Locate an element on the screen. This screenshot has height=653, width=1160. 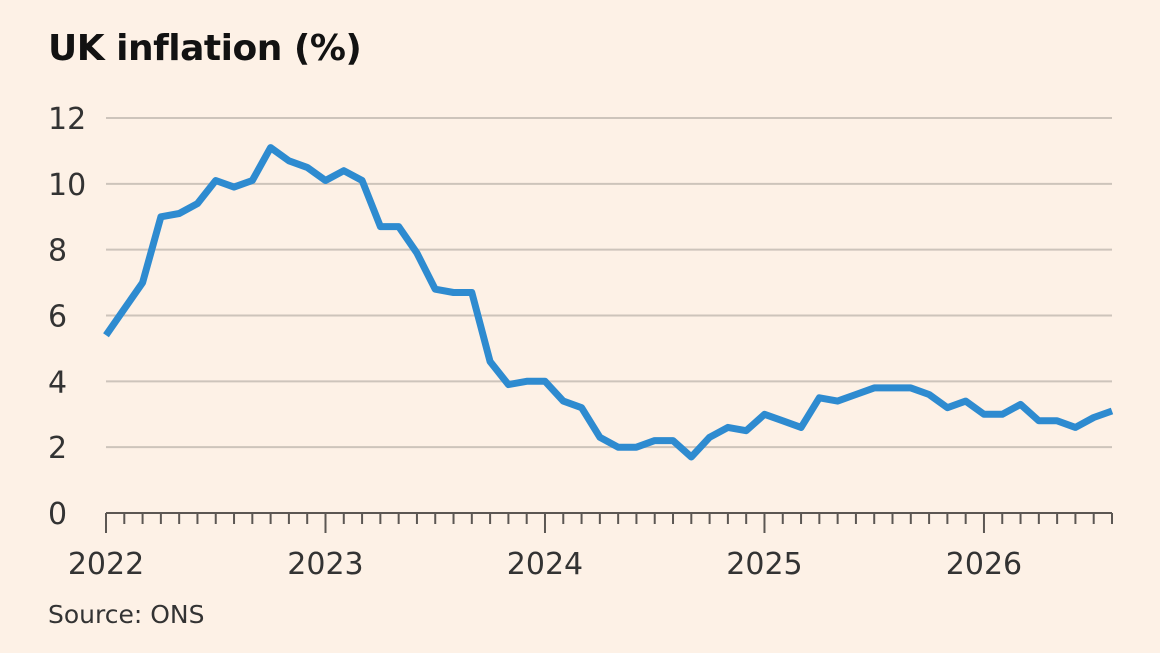
y-tick-label: 8 is located at coordinates (57, 251).